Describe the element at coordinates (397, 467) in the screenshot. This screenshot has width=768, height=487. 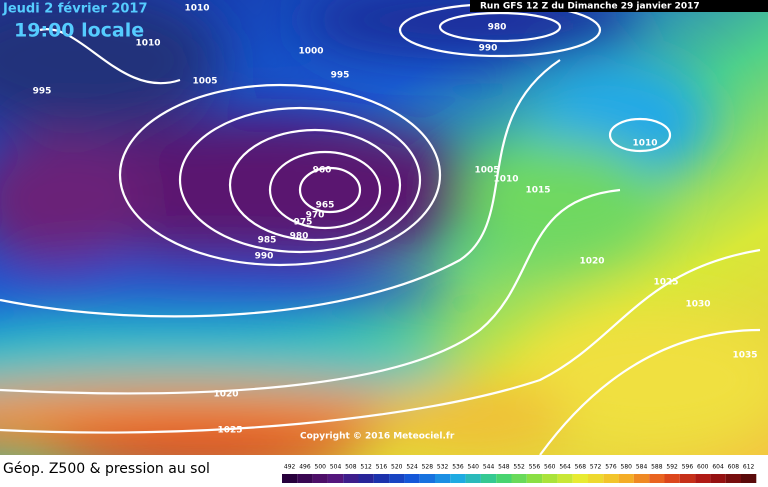
I see `scale-label: 520` at that location.